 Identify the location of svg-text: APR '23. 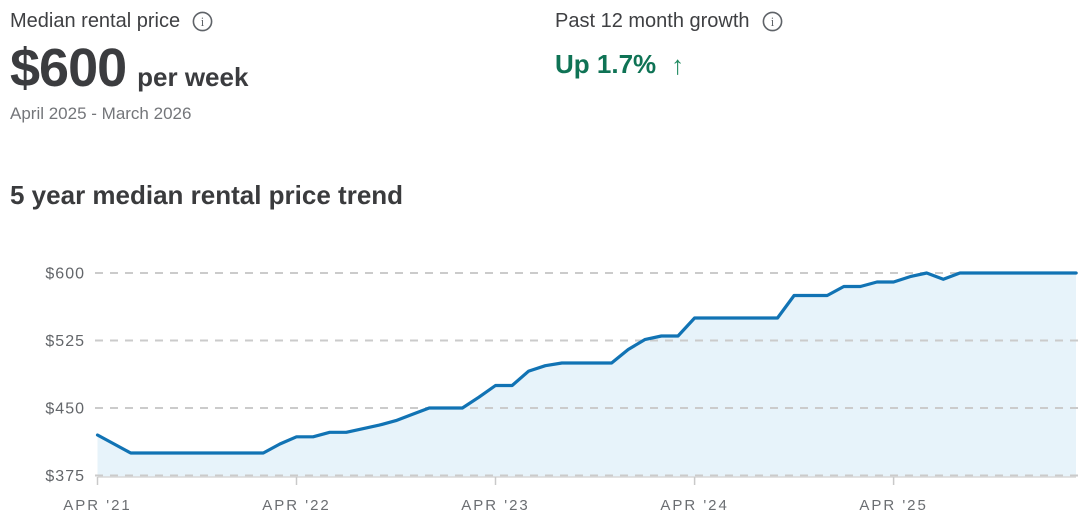
(495, 505).